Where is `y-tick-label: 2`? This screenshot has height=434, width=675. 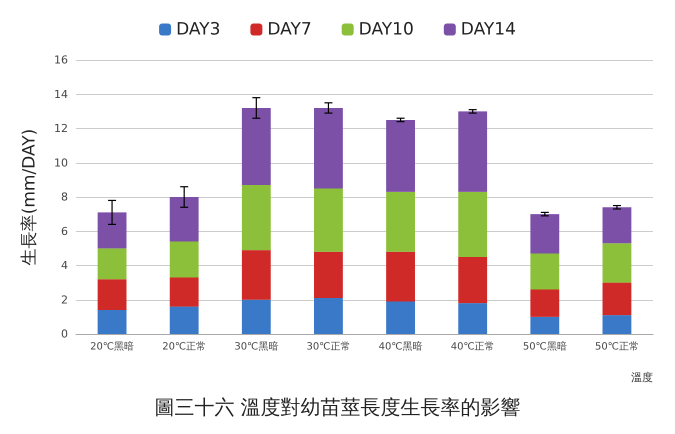 y-tick-label: 2 is located at coordinates (64, 299).